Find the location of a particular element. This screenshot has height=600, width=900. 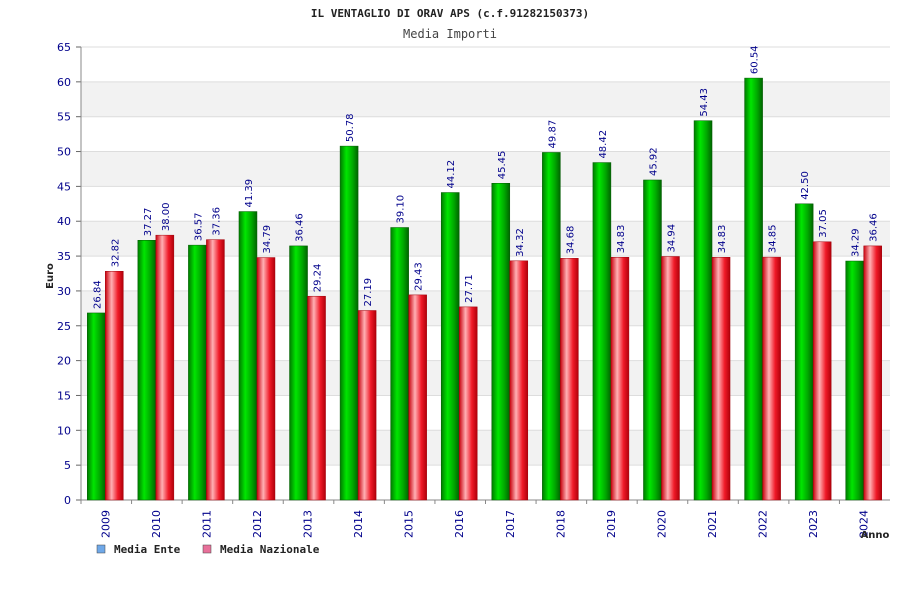

x-tick-label: 2009 is located at coordinates (105, 524).